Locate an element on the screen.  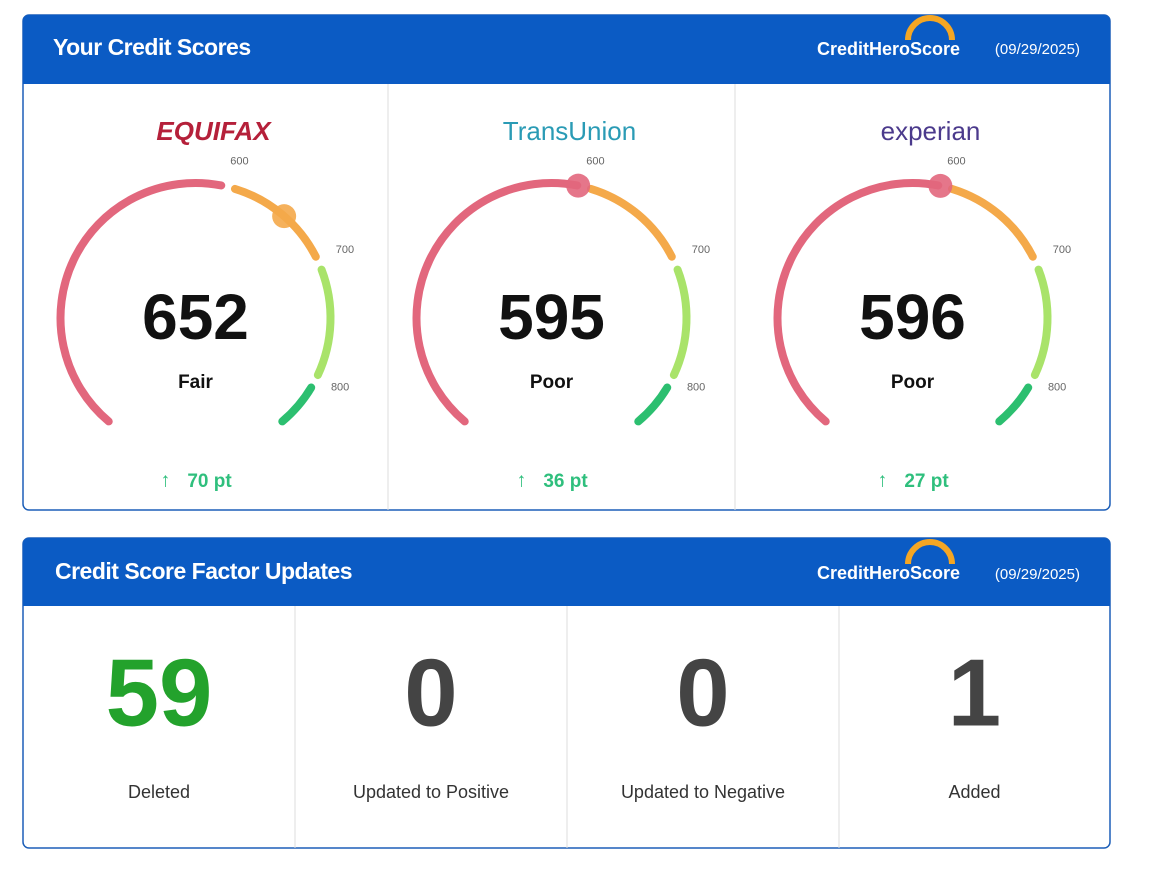
score-change: 70 pt is located at coordinates (209, 481).